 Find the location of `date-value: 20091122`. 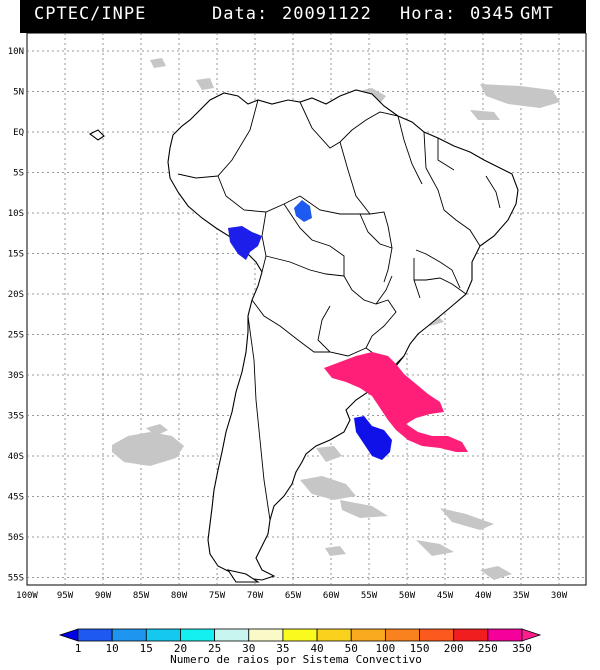

date-value: 20091122 is located at coordinates (327, 14).